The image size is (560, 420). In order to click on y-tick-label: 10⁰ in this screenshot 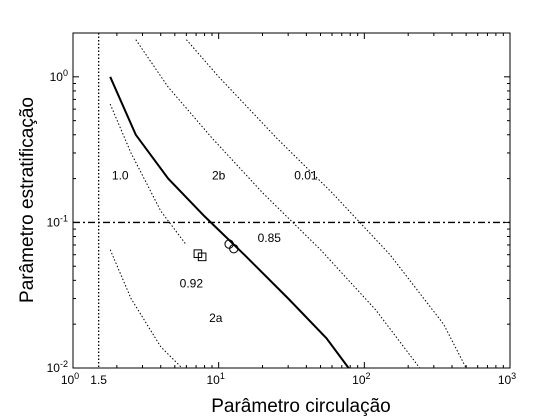, I will do `click(59, 76)`.